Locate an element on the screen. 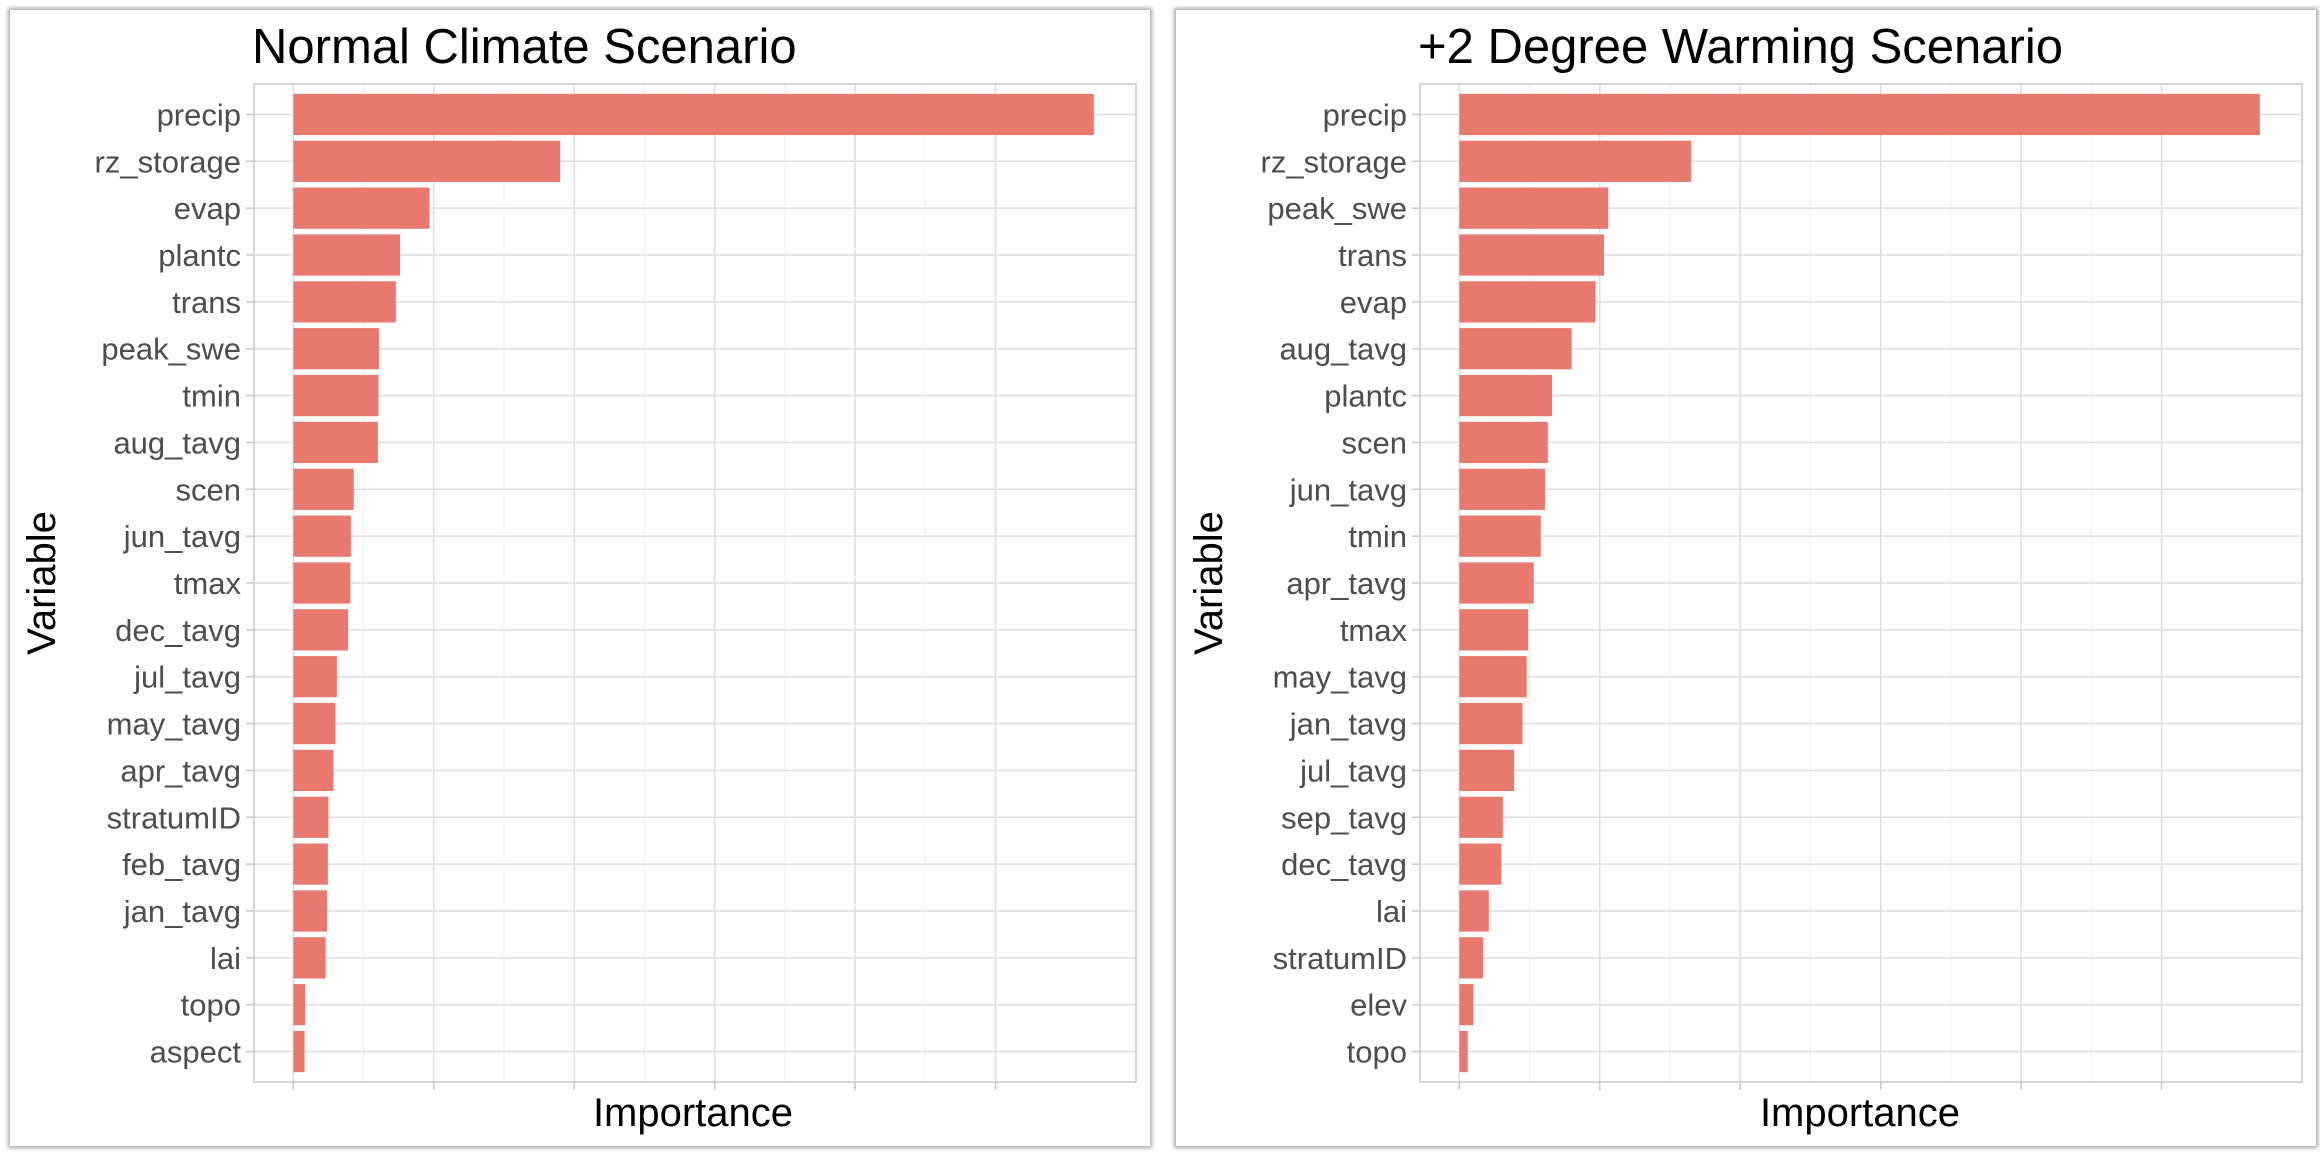  chart-title-normal: Normal Climate Scenario is located at coordinates (524, 47).